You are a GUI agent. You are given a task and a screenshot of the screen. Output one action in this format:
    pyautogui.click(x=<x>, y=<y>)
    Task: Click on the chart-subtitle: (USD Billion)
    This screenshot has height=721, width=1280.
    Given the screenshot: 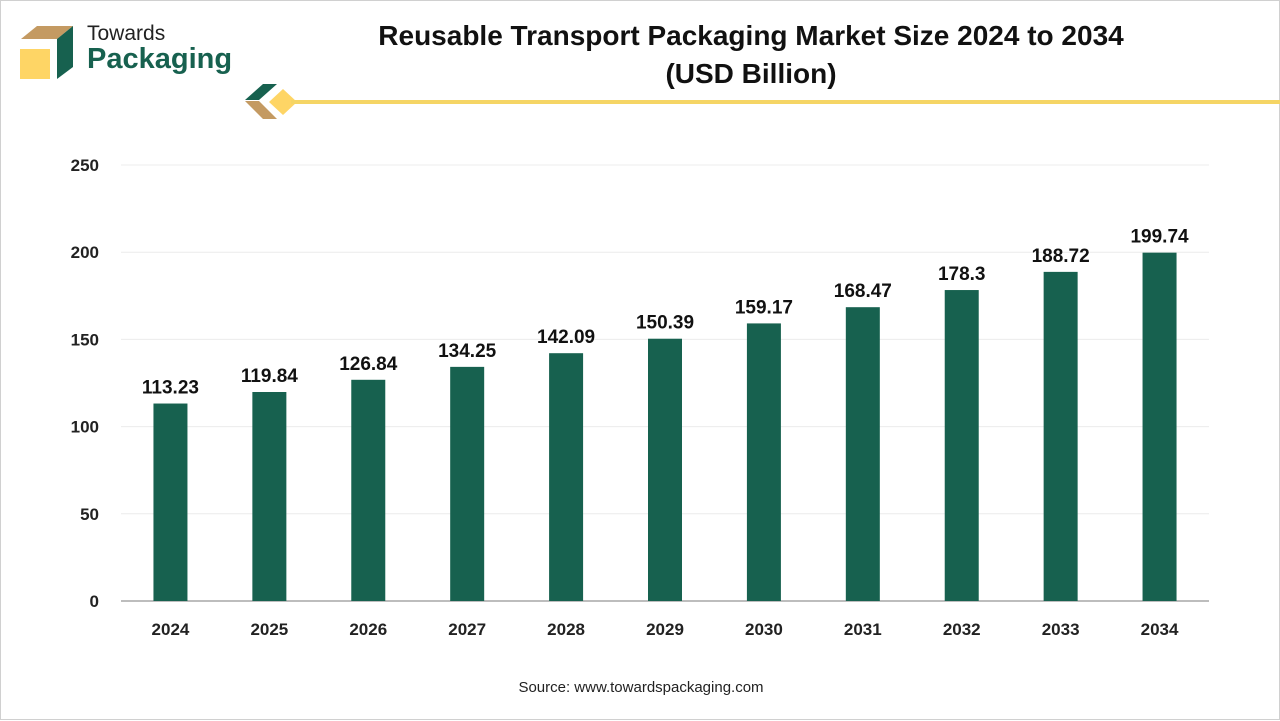 What is the action you would take?
    pyautogui.click(x=751, y=73)
    